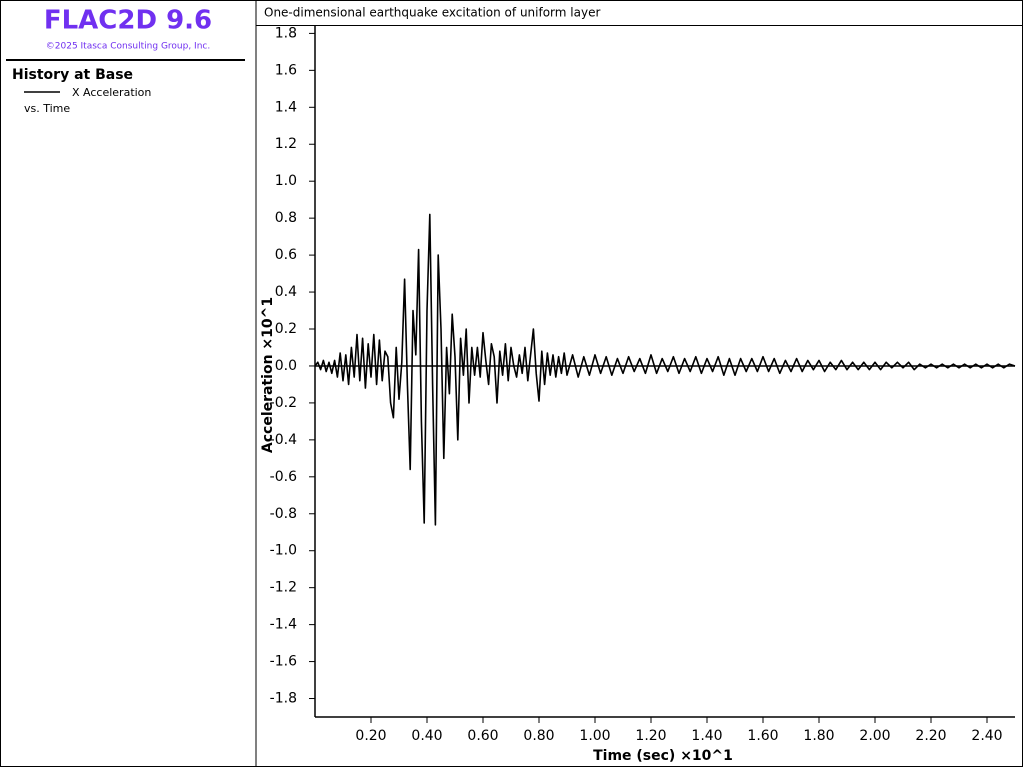  What do you see at coordinates (286, 255) in the screenshot?
I see `y-tick-label: 0.6` at bounding box center [286, 255].